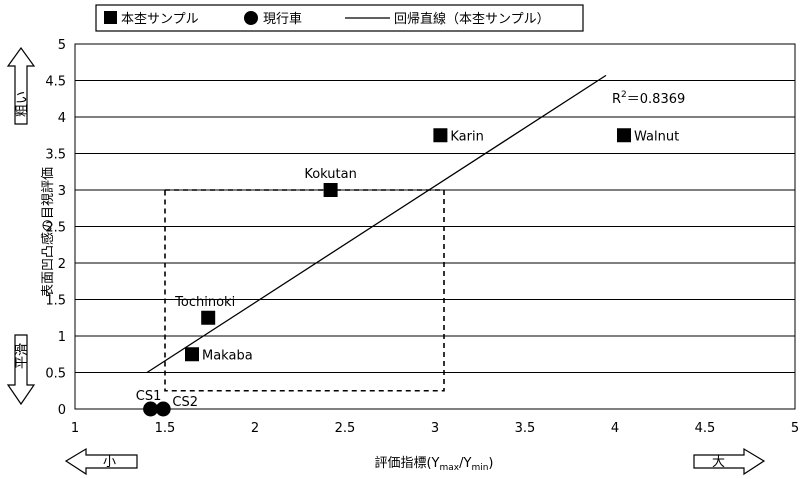  I want to click on y-tick-label: 2.5, so click(55, 228).